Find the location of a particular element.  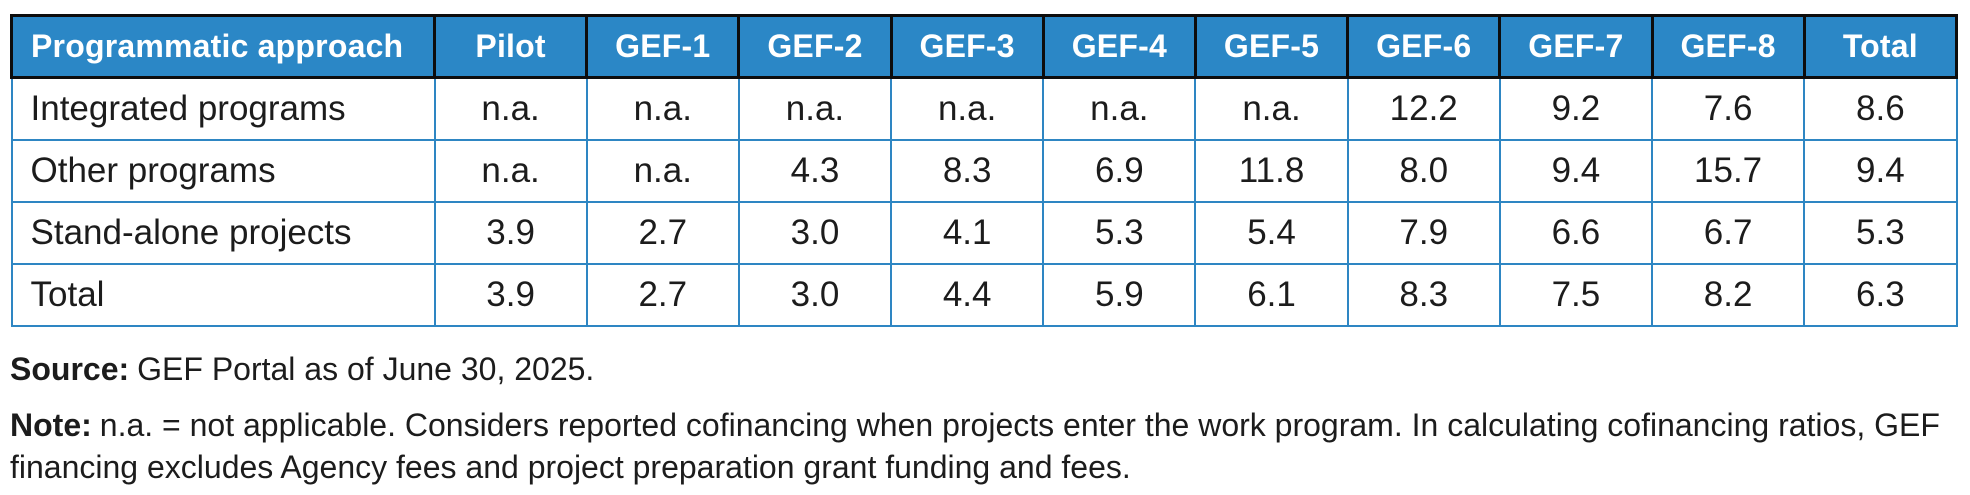

data-cell: 15.7 is located at coordinates (1728, 171).